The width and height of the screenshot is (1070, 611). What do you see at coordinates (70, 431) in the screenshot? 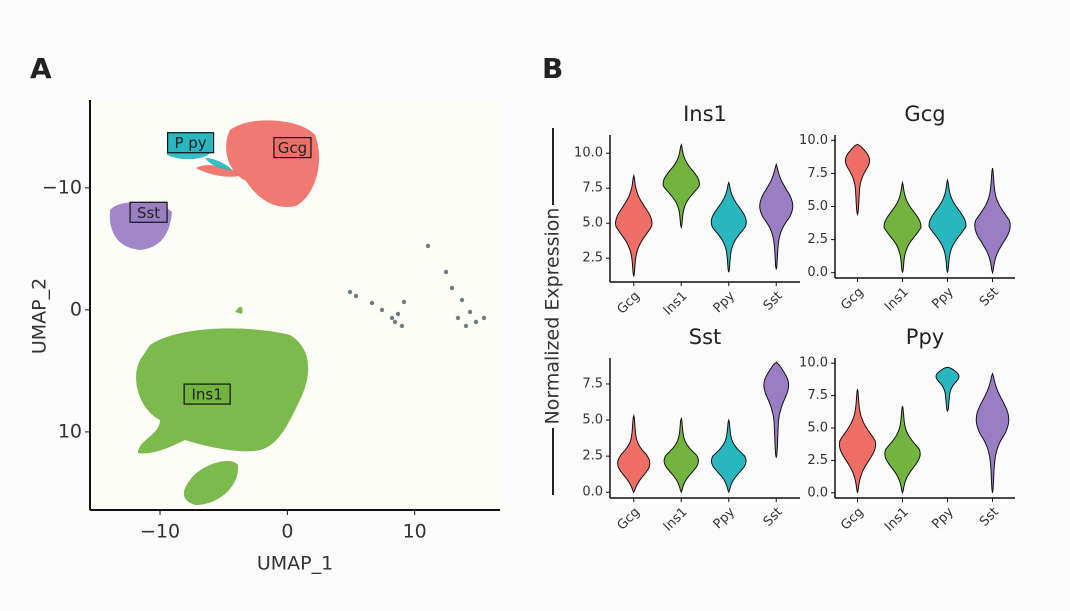
I see `y-tick-label: 10` at bounding box center [70, 431].